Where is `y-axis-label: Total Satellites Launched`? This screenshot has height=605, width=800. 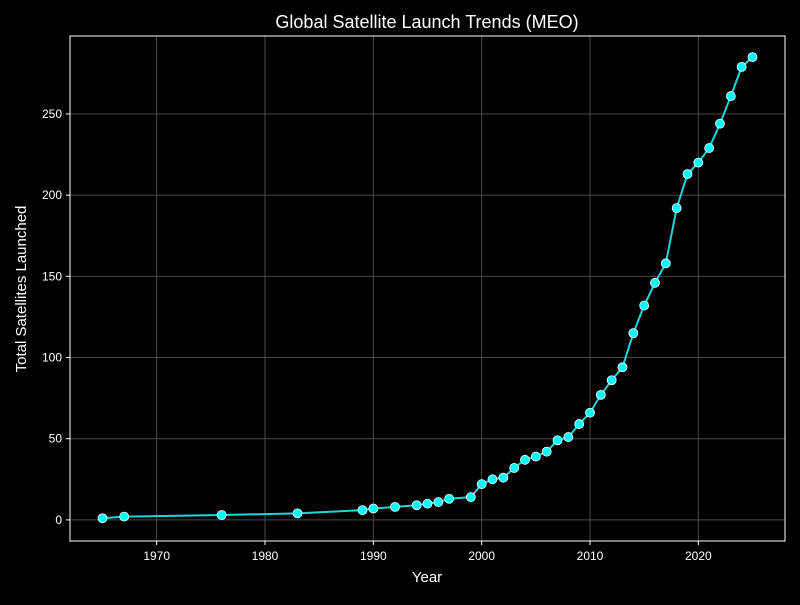 y-axis-label: Total Satellites Launched is located at coordinates (21, 289).